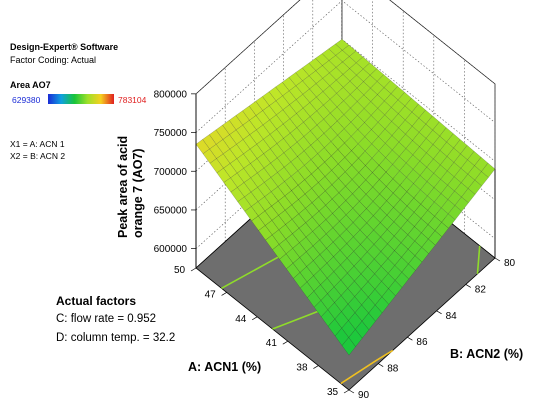 This screenshot has width=540, height=401. What do you see at coordinates (393, 369) in the screenshot?
I see `y-tick-label: 88` at bounding box center [393, 369].